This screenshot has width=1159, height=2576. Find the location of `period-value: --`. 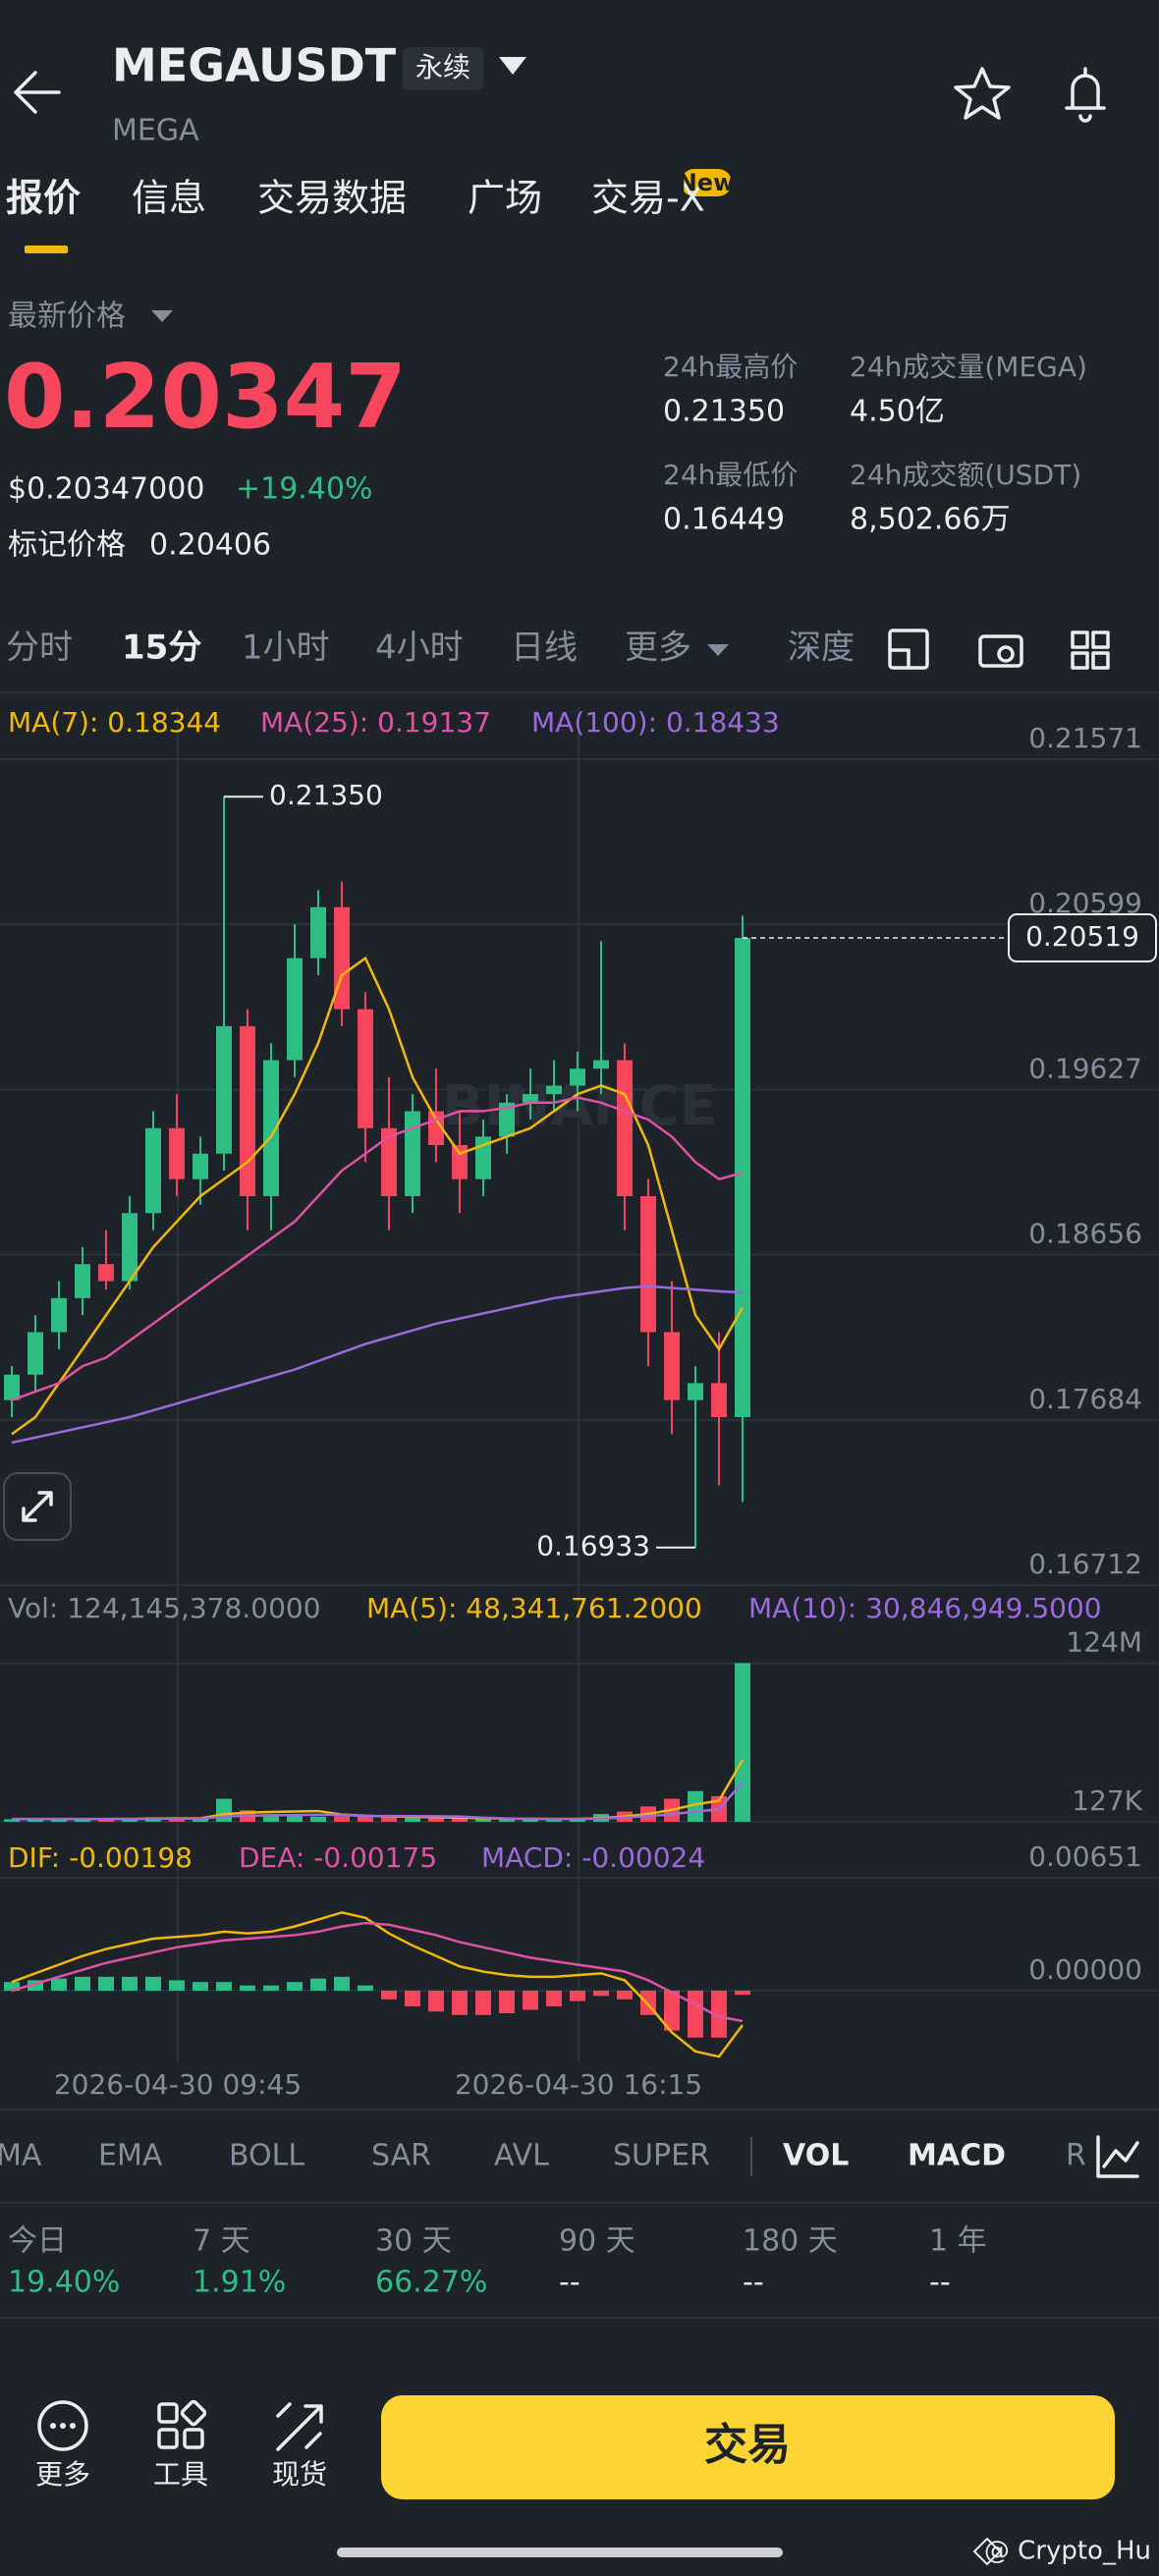

period-value: -- is located at coordinates (940, 2283).